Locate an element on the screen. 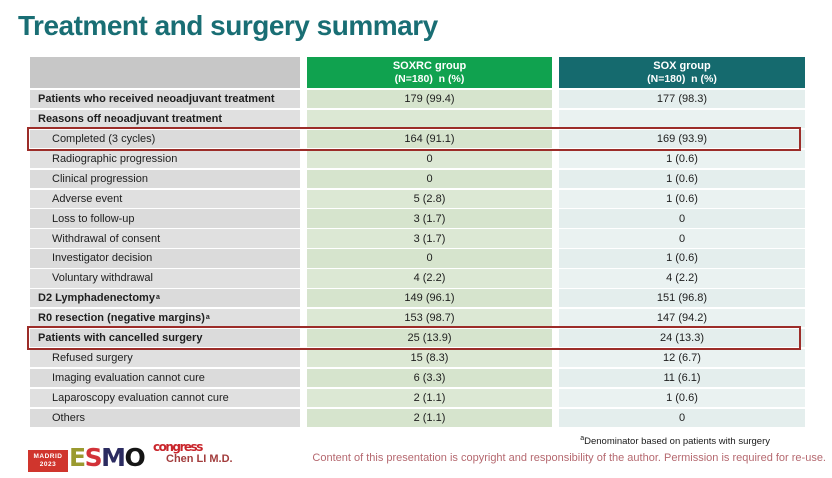 The image size is (832, 478). header-soxrc-group: SOXRC group (N=180) n (%) is located at coordinates (429, 72).